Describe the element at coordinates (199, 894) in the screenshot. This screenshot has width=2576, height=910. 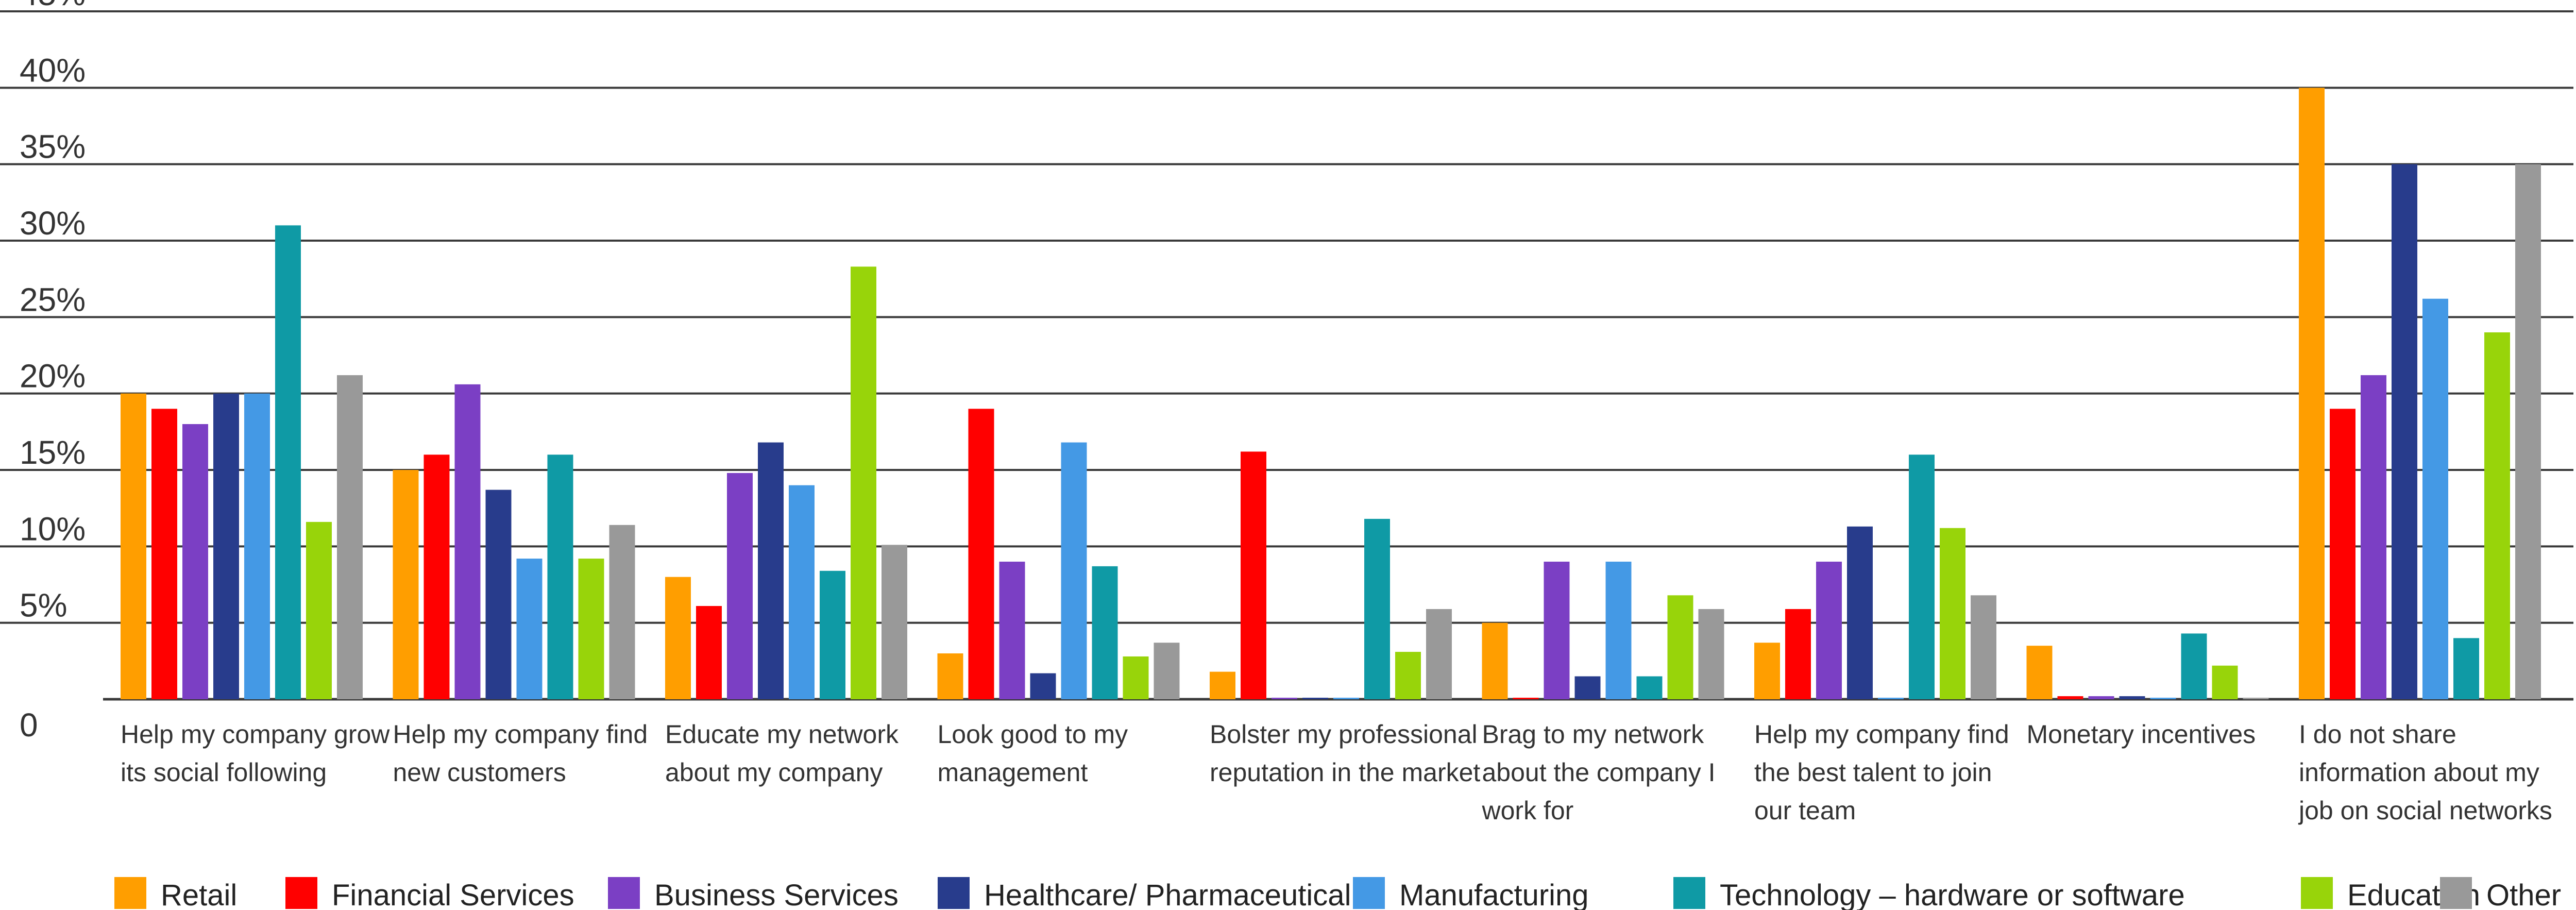
I see `legend-label: Retail` at that location.